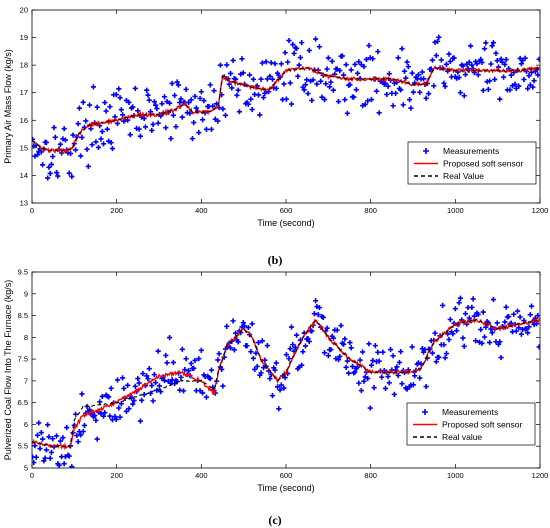 The width and height of the screenshot is (550, 528). Describe the element at coordinates (26, 337) in the screenshot. I see `y-tick-label: 8` at that location.